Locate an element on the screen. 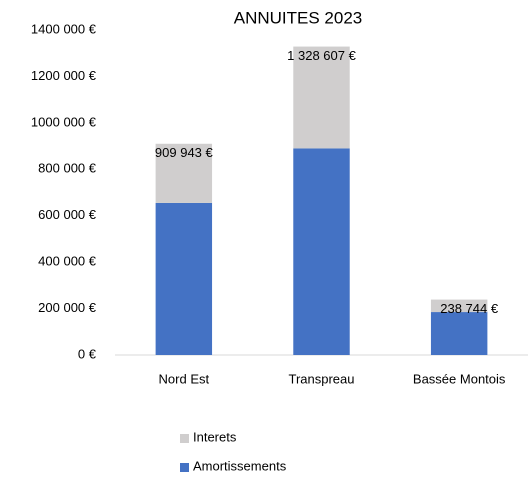 Image resolution: width=529 pixels, height=478 pixels. y-tick-label: 1400 000 € is located at coordinates (64, 28).